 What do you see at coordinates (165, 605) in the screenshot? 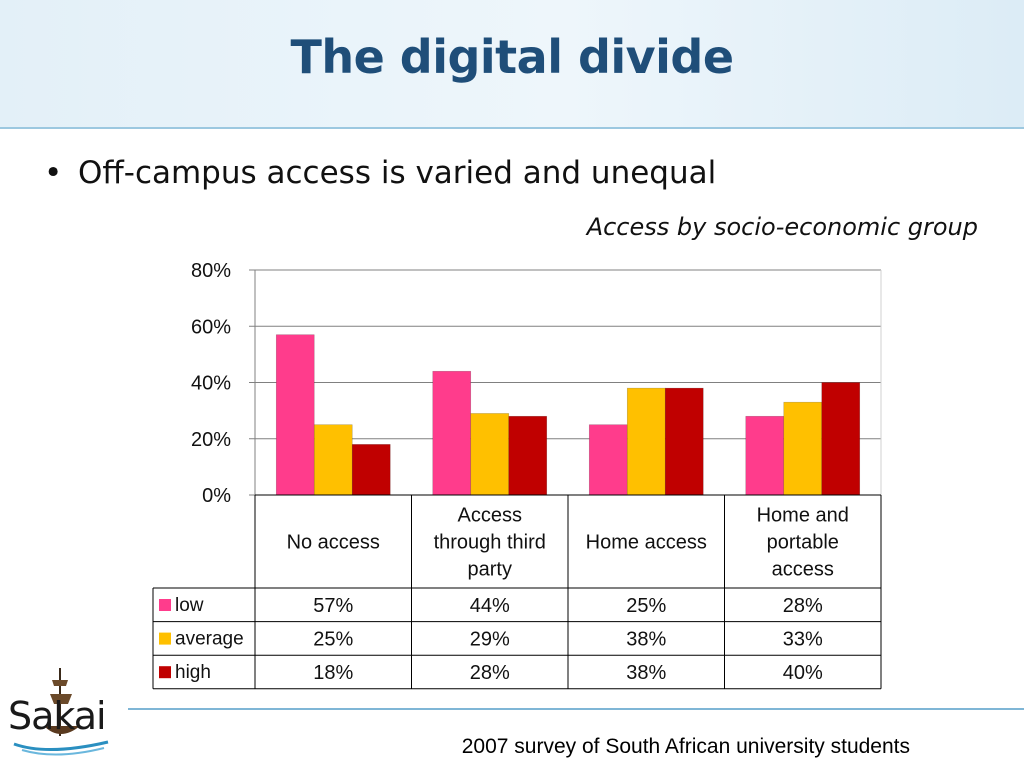
I see `legend-key-low` at bounding box center [165, 605].